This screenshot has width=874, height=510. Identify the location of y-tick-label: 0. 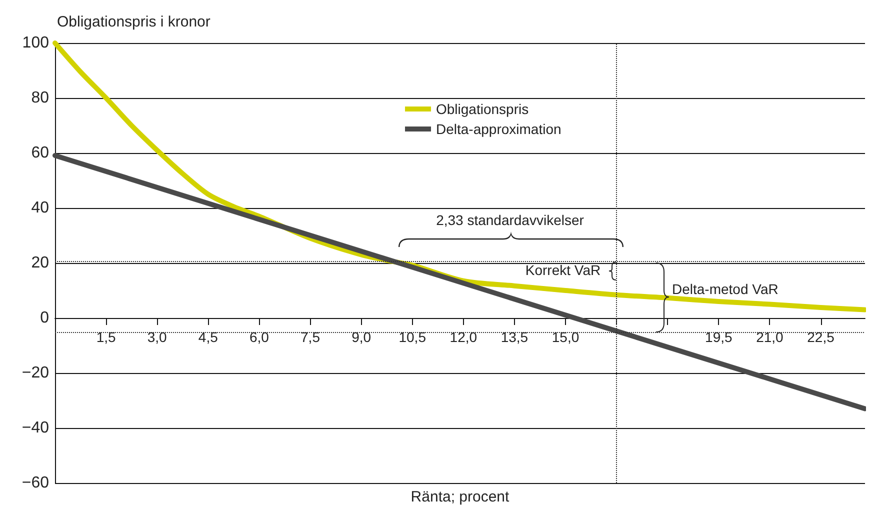
(45, 318).